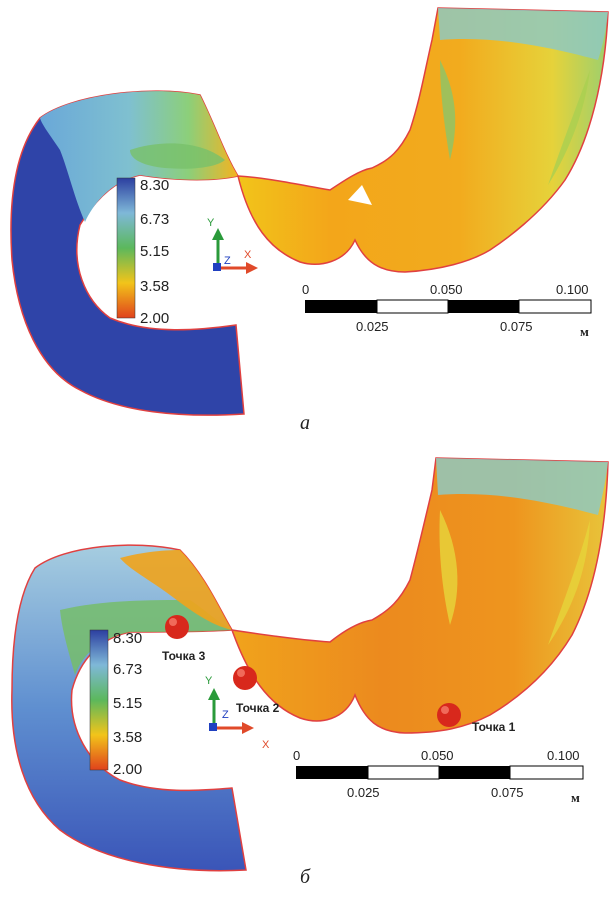  What do you see at coordinates (476, 718) in the screenshot?
I see `probe-point-1: Точка 1` at bounding box center [476, 718].